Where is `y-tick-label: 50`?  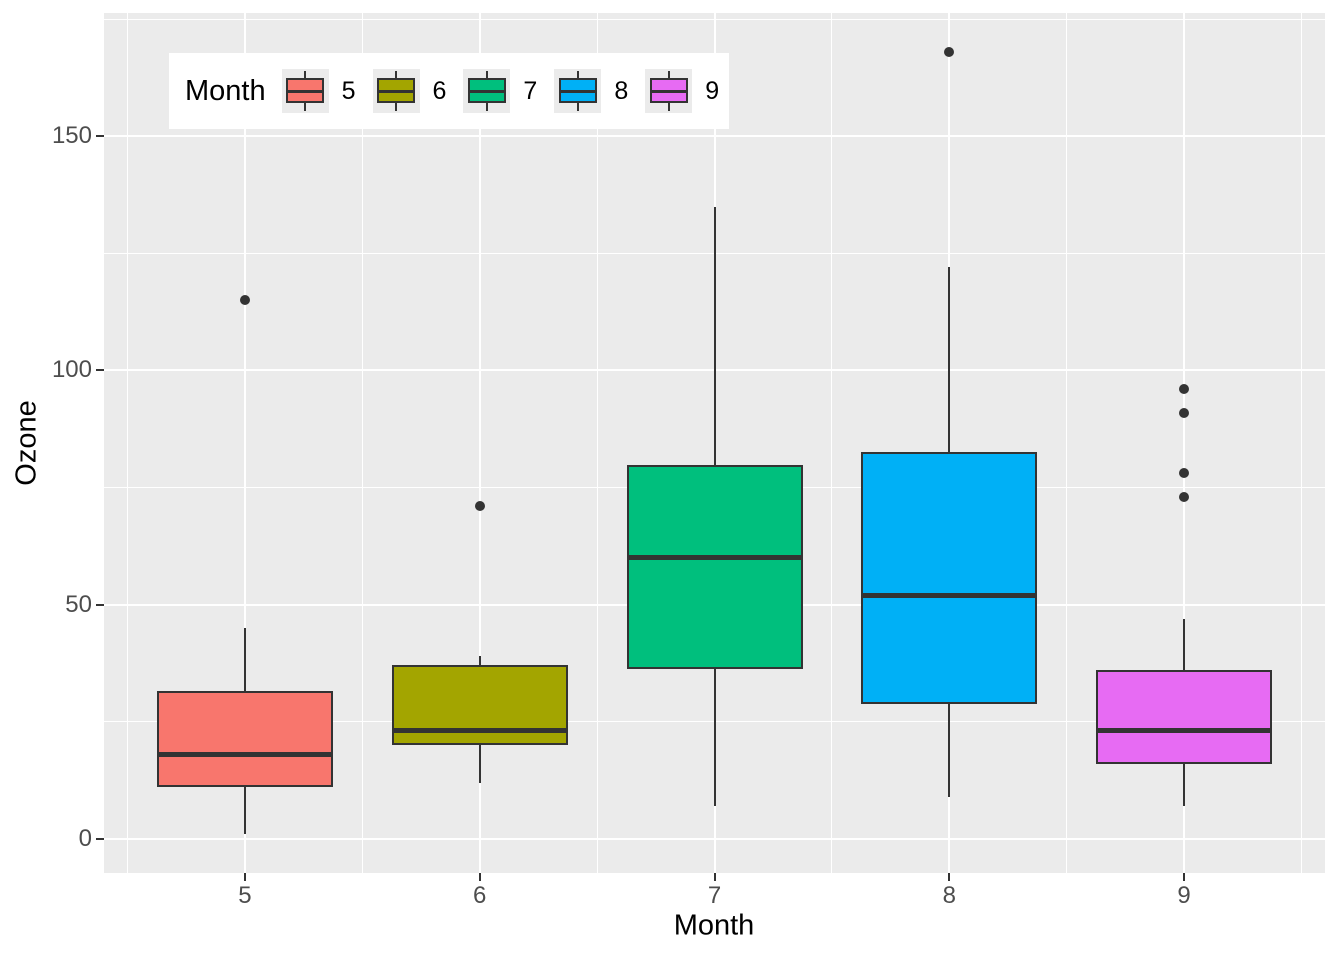
y-tick-label: 50 is located at coordinates (78, 604).